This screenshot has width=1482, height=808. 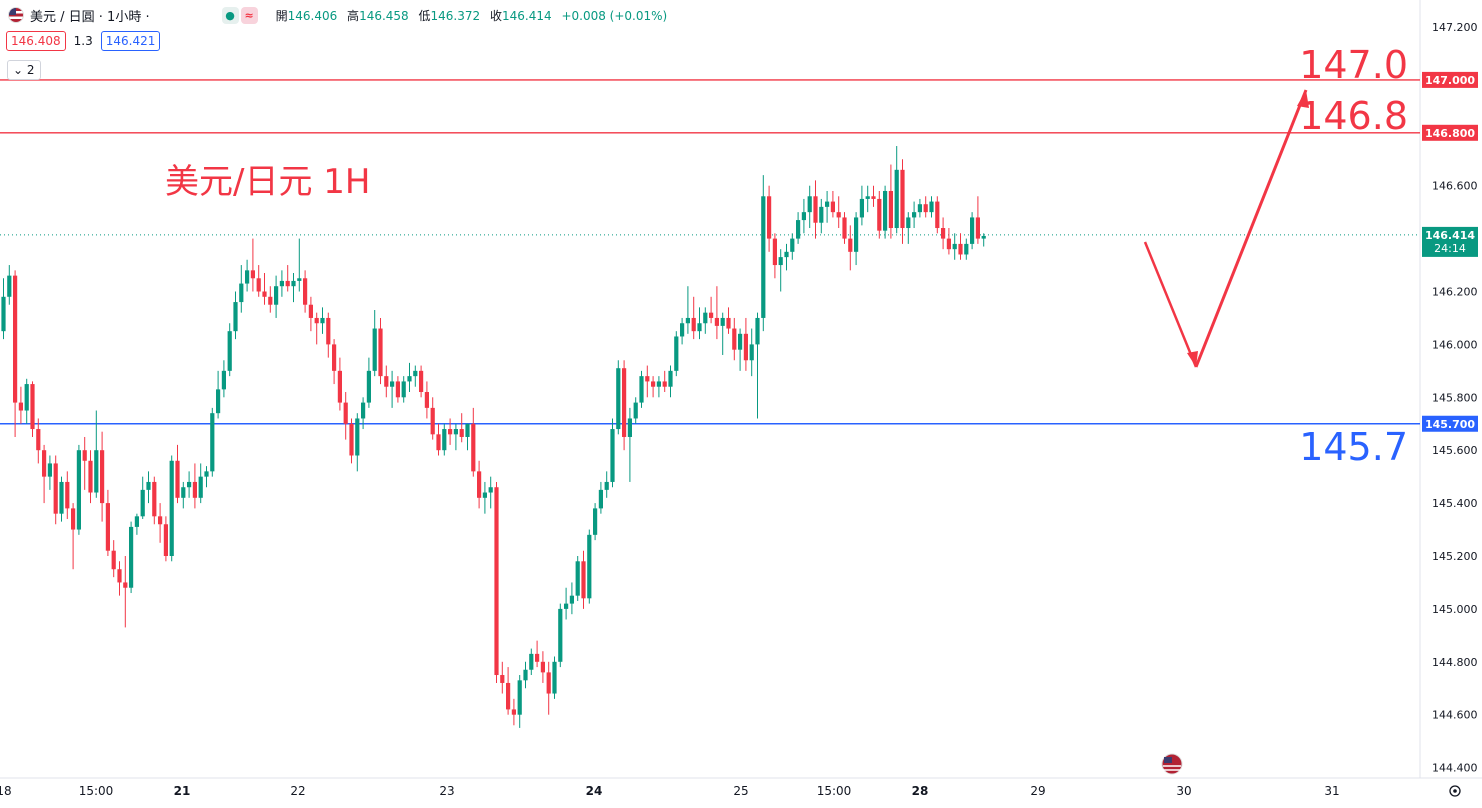 I want to click on price-tick-label: 145.800, so click(x=1455, y=397).